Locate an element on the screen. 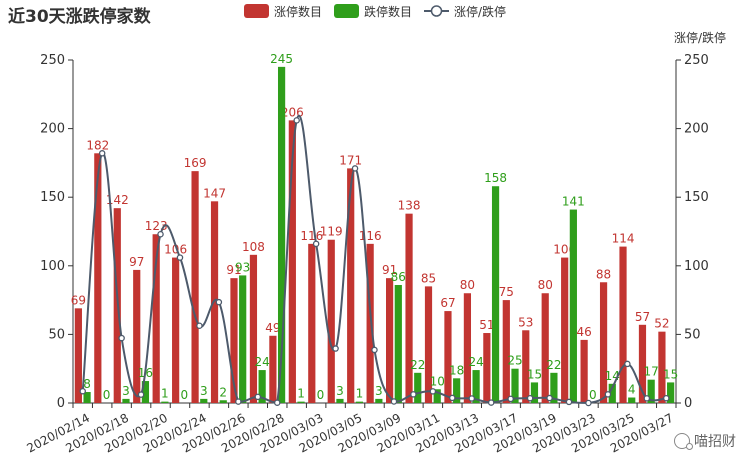 Image resolution: width=750 pixels, height=463 pixels. bar-data-label: 91 is located at coordinates (233, 270).